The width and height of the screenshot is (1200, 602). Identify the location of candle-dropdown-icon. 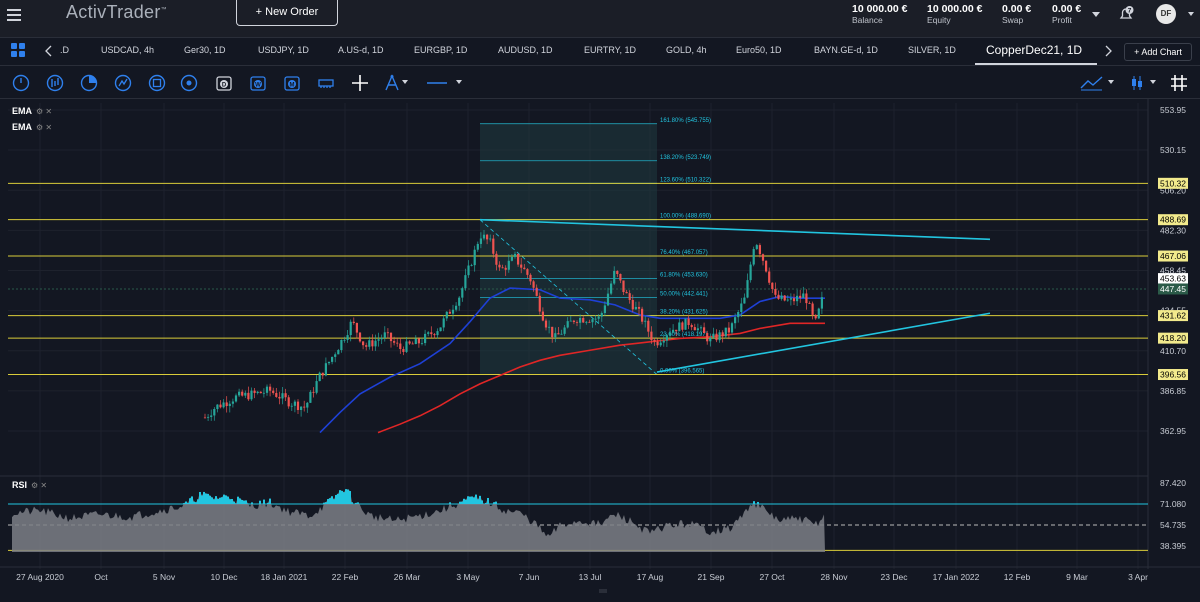
(1153, 82).